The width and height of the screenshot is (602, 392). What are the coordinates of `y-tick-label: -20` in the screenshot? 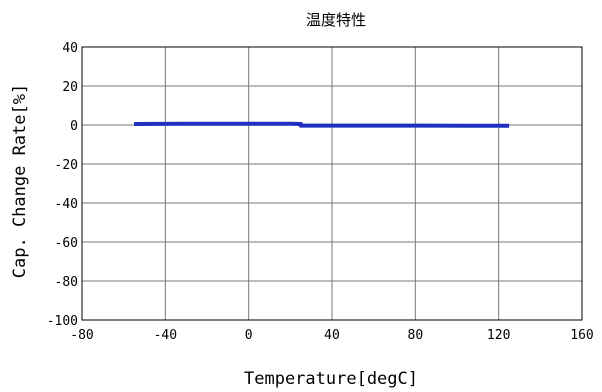 It's located at (66, 165).